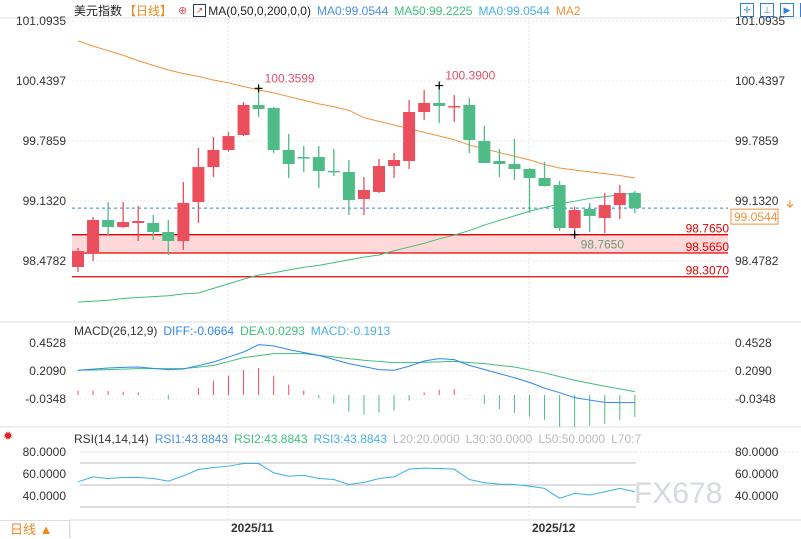 This screenshot has width=801, height=539. What do you see at coordinates (499, 439) in the screenshot?
I see `rsi-l30: L30:30.0000` at bounding box center [499, 439].